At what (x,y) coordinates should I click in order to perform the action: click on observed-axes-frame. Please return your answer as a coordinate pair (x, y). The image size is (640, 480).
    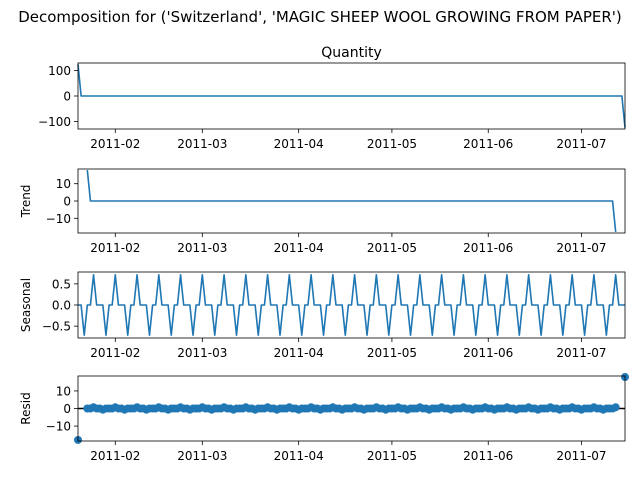
    Looking at the image, I should click on (351, 96).